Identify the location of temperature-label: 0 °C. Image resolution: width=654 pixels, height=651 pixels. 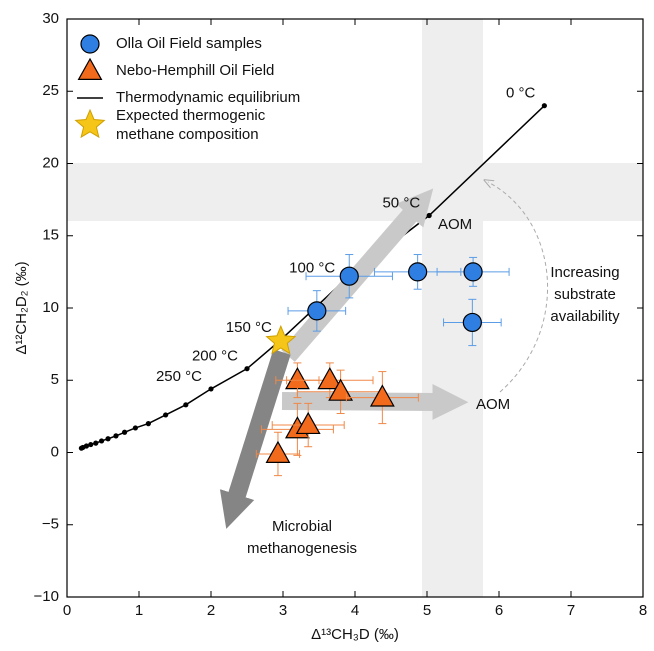
(521, 93).